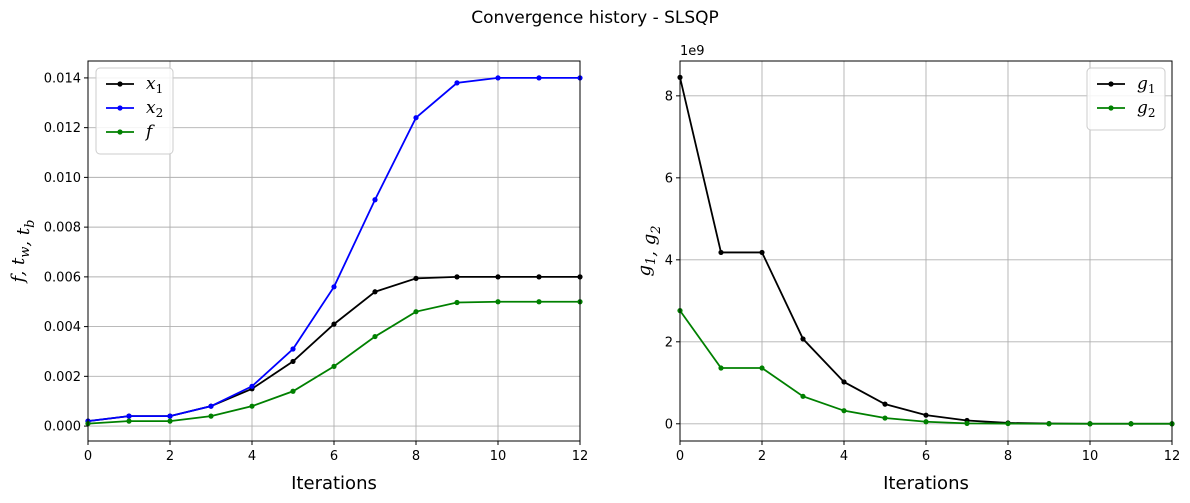  What do you see at coordinates (62, 327) in the screenshot?
I see `y-tick-label: 0.004` at bounding box center [62, 327].